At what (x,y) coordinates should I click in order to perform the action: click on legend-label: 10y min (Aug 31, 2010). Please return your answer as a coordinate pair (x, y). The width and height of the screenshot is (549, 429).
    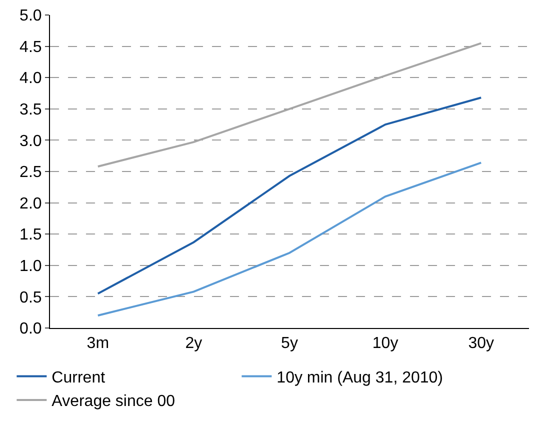
    Looking at the image, I should click on (360, 377).